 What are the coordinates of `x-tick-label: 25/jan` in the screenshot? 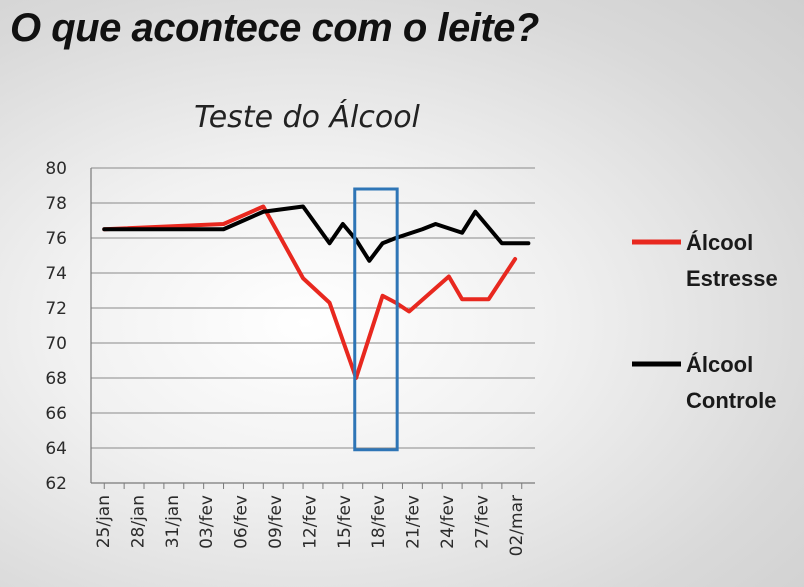 It's located at (104, 521).